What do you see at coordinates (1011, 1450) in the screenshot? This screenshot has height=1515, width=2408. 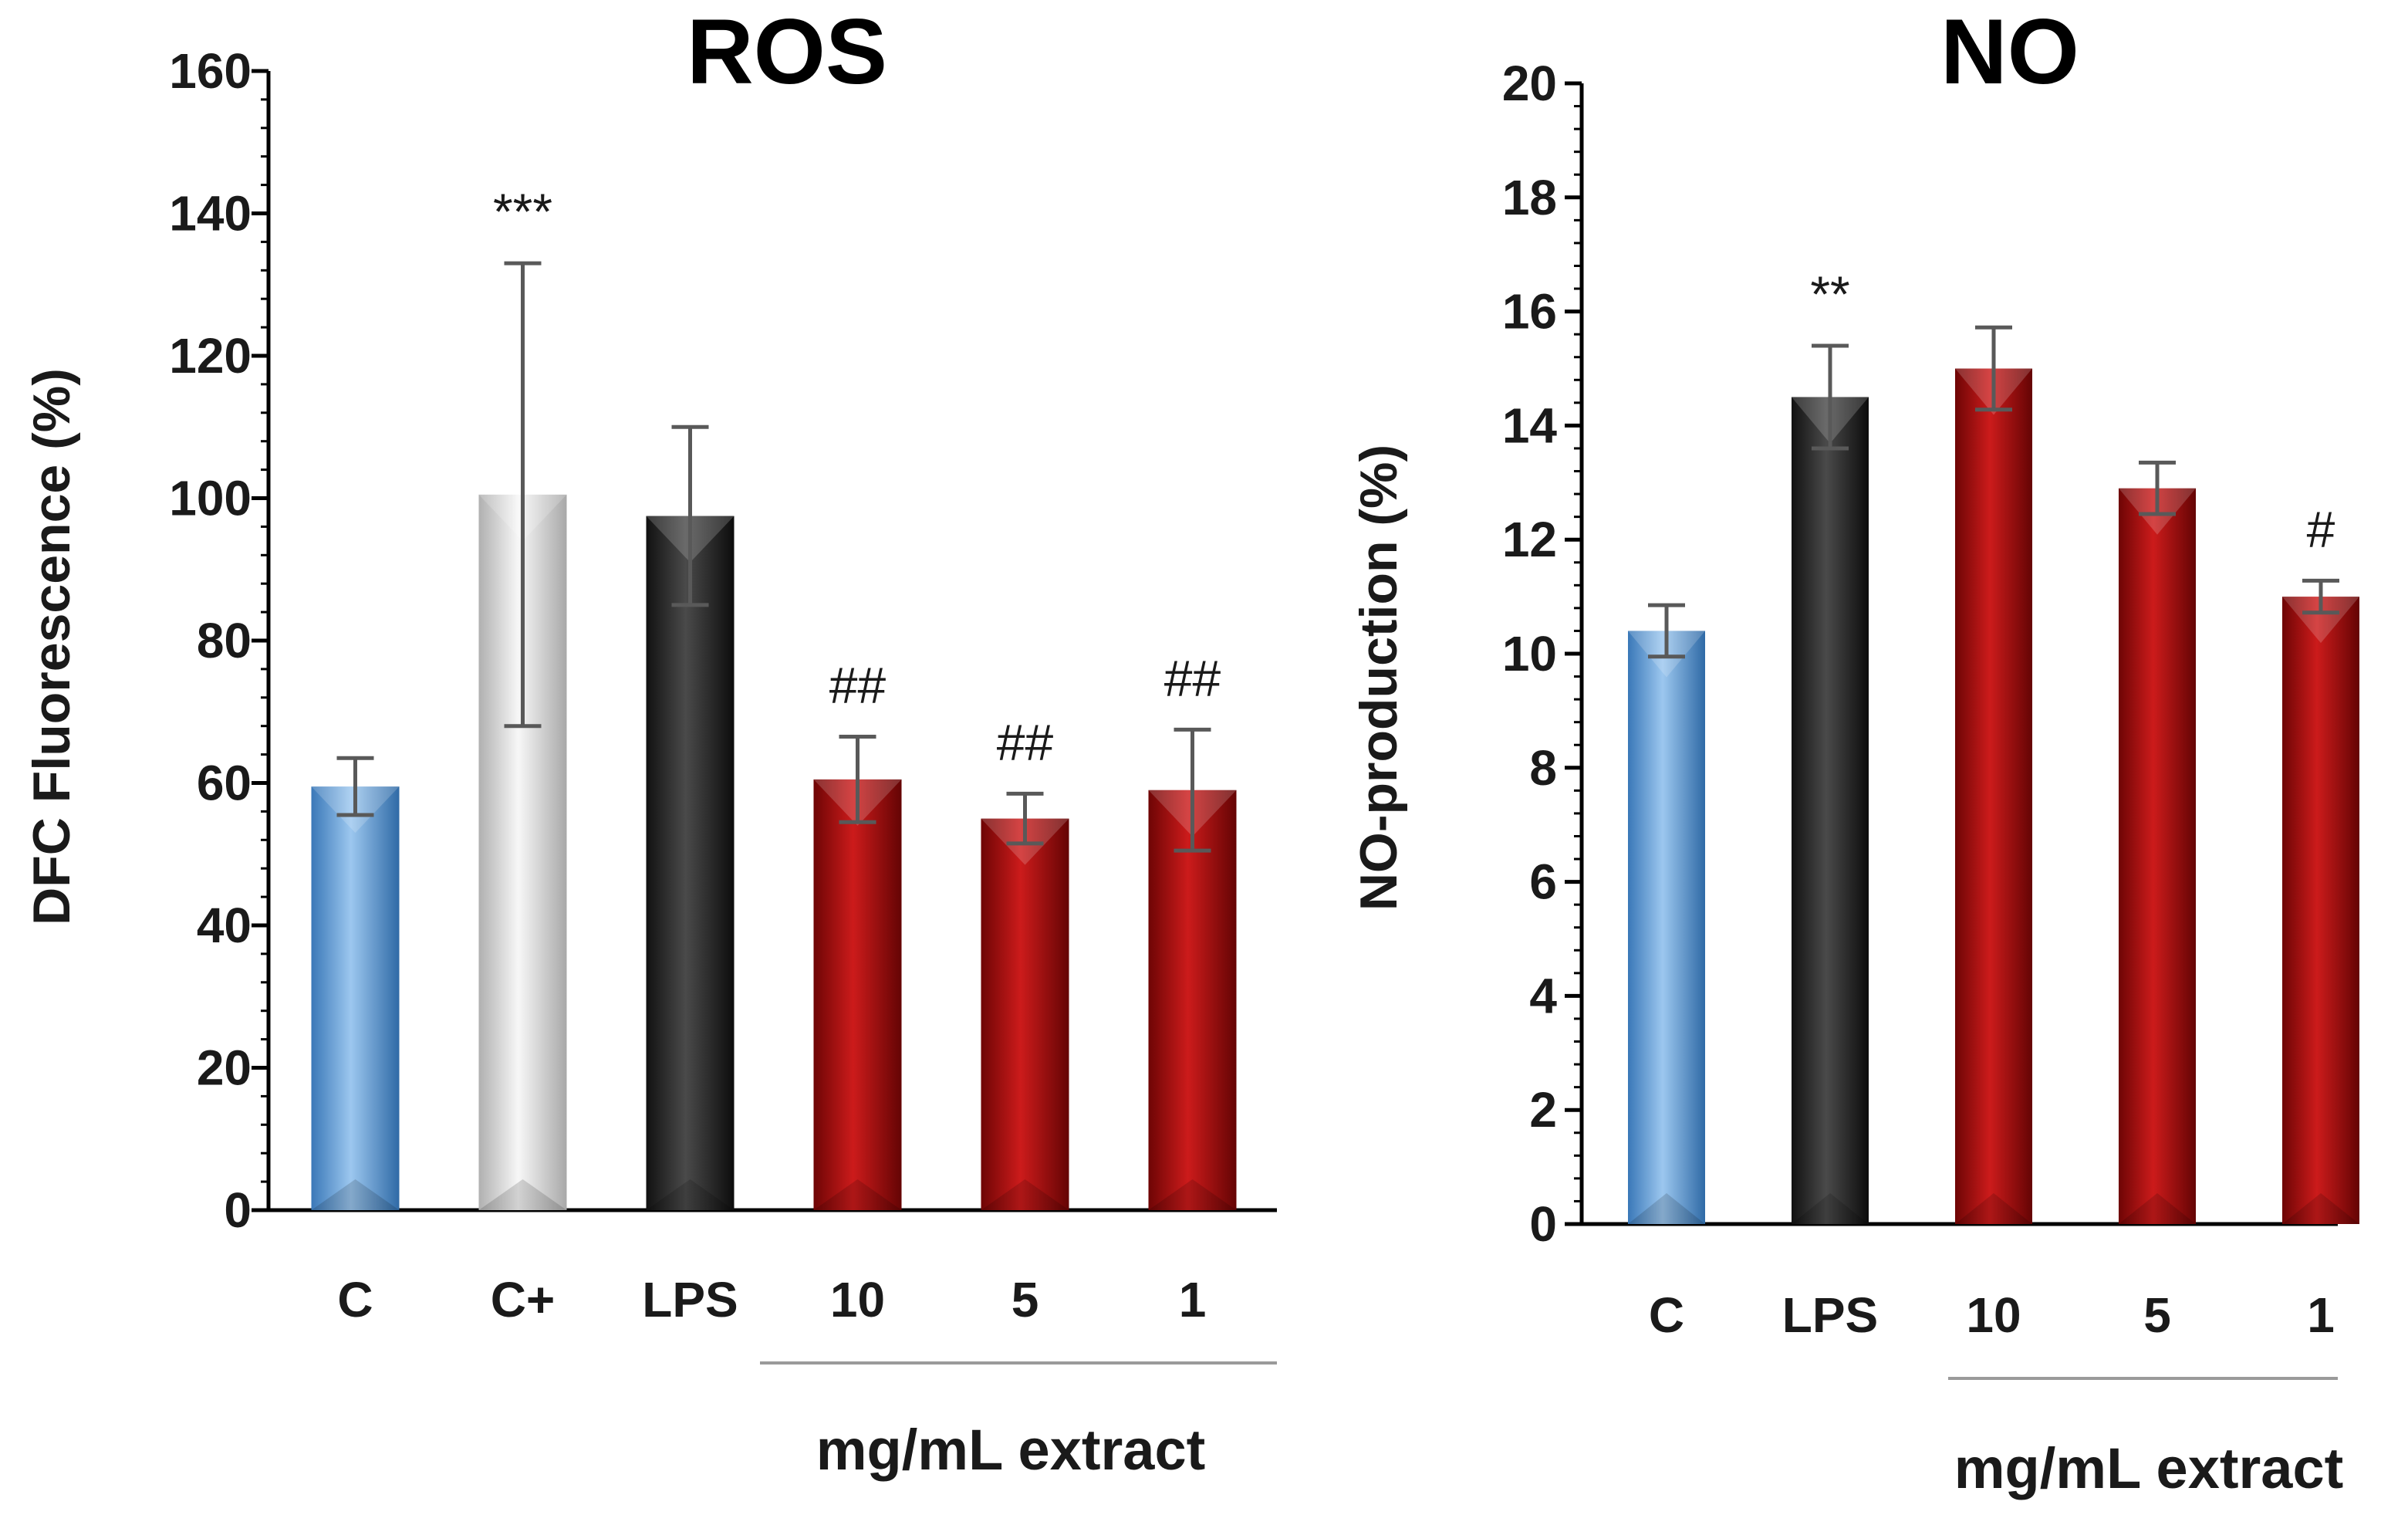 I see `ros-group-label: mg/mL extract` at bounding box center [1011, 1450].